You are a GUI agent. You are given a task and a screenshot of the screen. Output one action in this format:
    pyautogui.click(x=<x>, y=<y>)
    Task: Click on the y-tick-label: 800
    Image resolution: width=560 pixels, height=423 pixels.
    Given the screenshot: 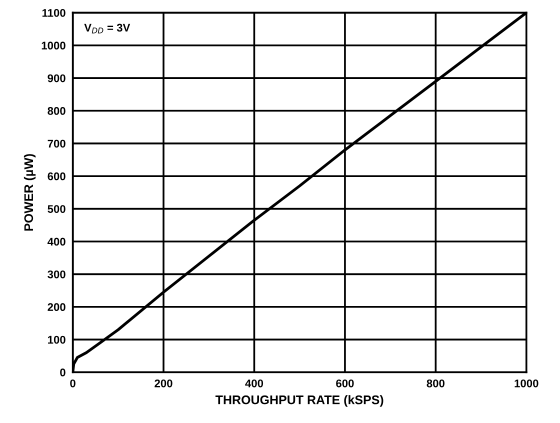 What is the action you would take?
    pyautogui.click(x=57, y=111)
    